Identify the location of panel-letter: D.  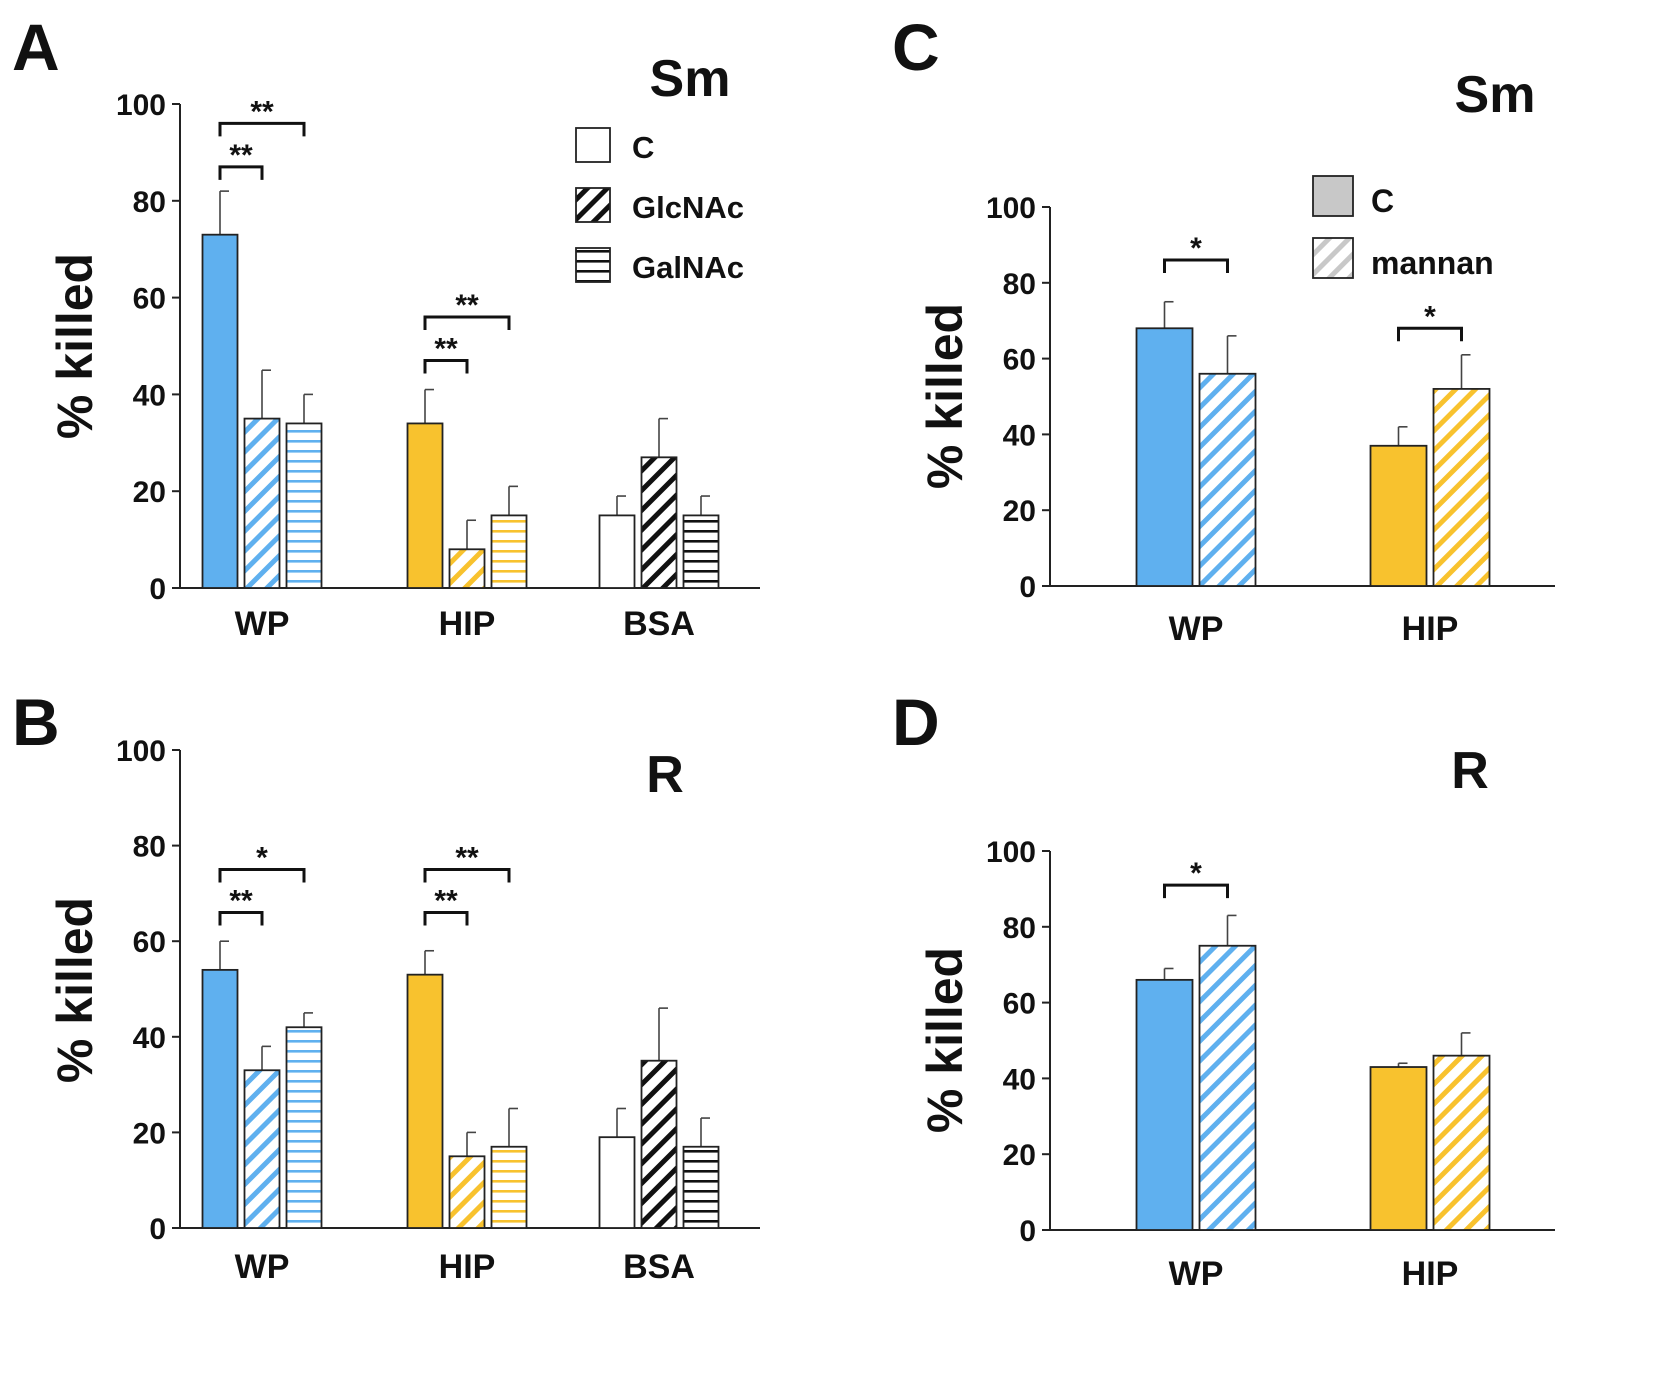
(916, 722).